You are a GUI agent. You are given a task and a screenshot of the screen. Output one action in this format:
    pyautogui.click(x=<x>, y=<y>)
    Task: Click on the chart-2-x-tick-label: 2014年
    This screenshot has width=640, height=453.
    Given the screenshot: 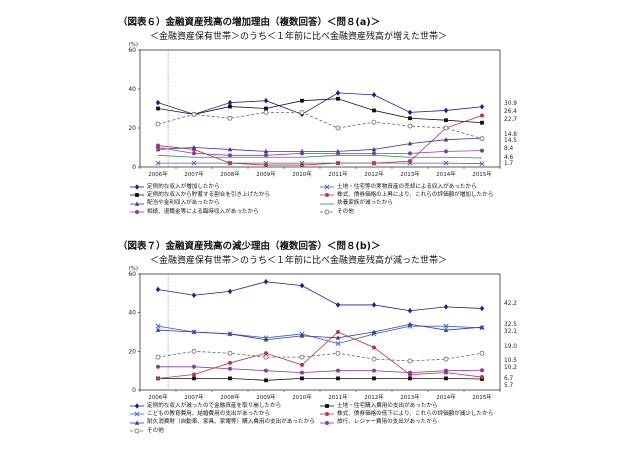 What is the action you would take?
    pyautogui.click(x=446, y=397)
    